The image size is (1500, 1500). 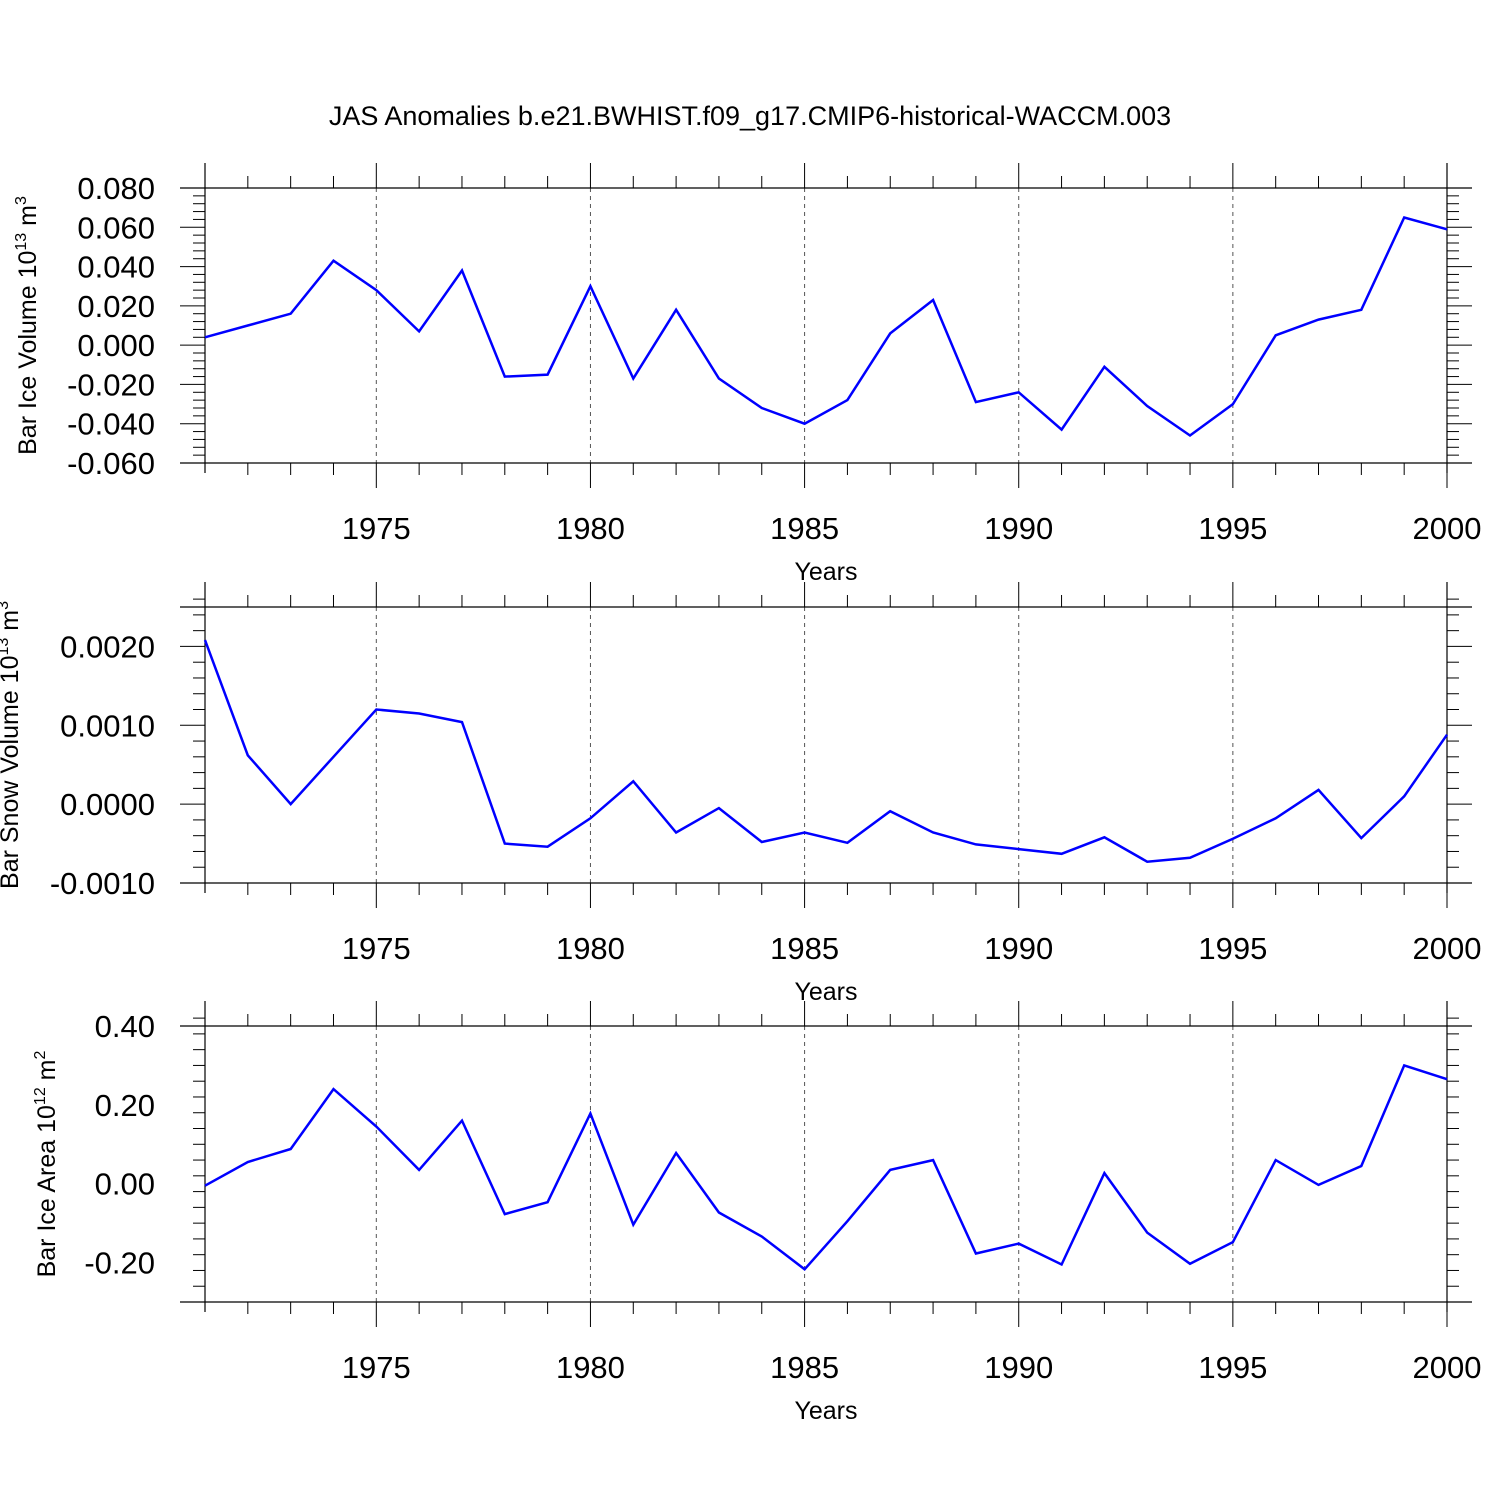 What do you see at coordinates (116, 227) in the screenshot?
I see `y-tick-label: 0.060` at bounding box center [116, 227].